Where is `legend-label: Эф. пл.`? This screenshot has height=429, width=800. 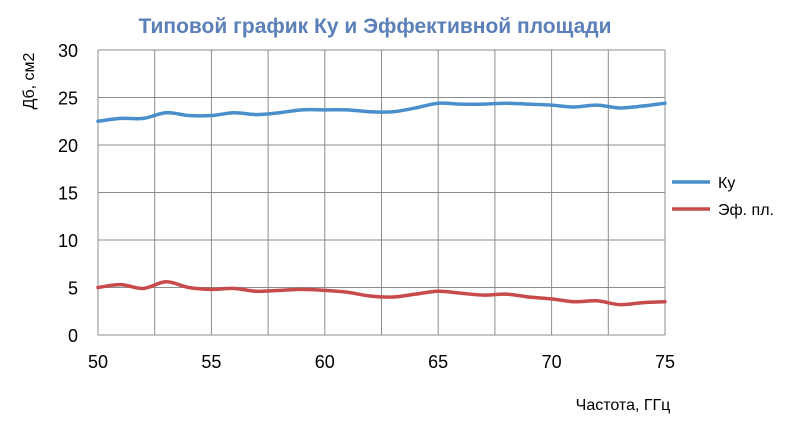 legend-label: Эф. пл. is located at coordinates (746, 210).